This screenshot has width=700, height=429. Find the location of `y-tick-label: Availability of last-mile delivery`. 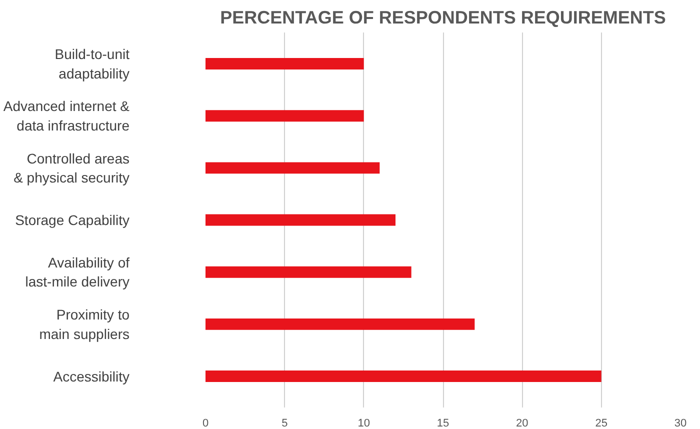

y-tick-label: Availability of last-mile delivery is located at coordinates (77, 272).